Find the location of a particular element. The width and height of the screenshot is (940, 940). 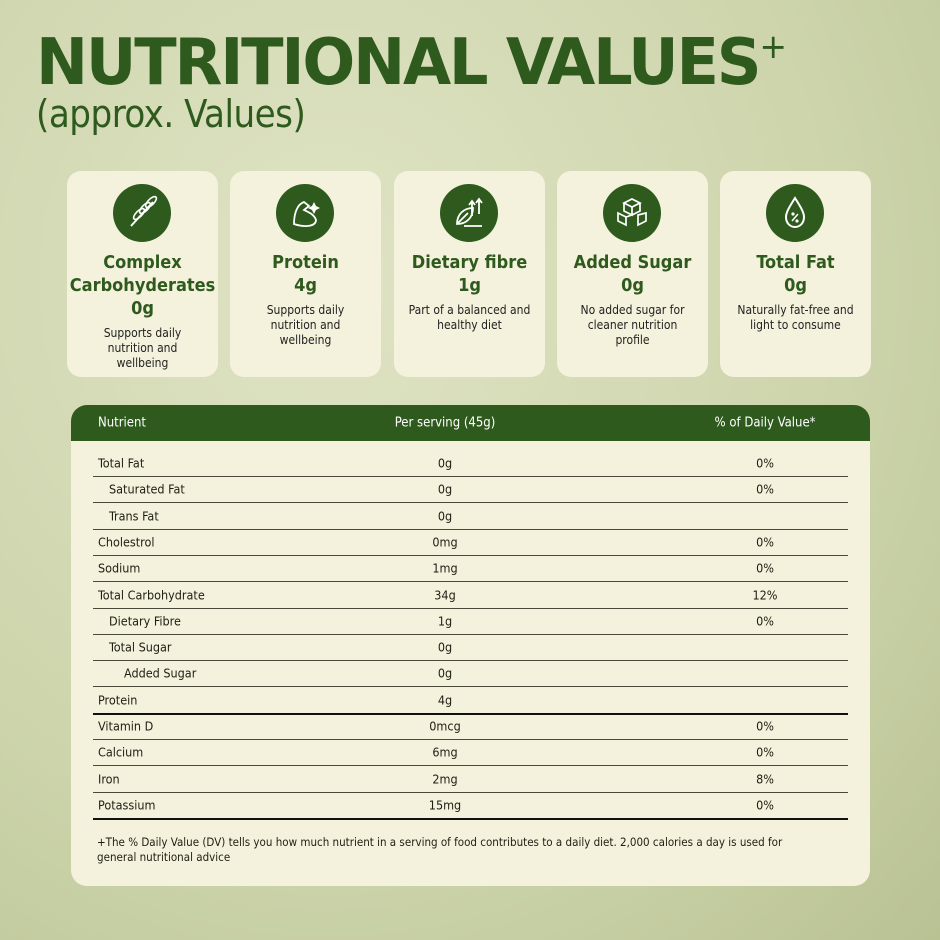

serving-amount: 34g is located at coordinates (445, 594).